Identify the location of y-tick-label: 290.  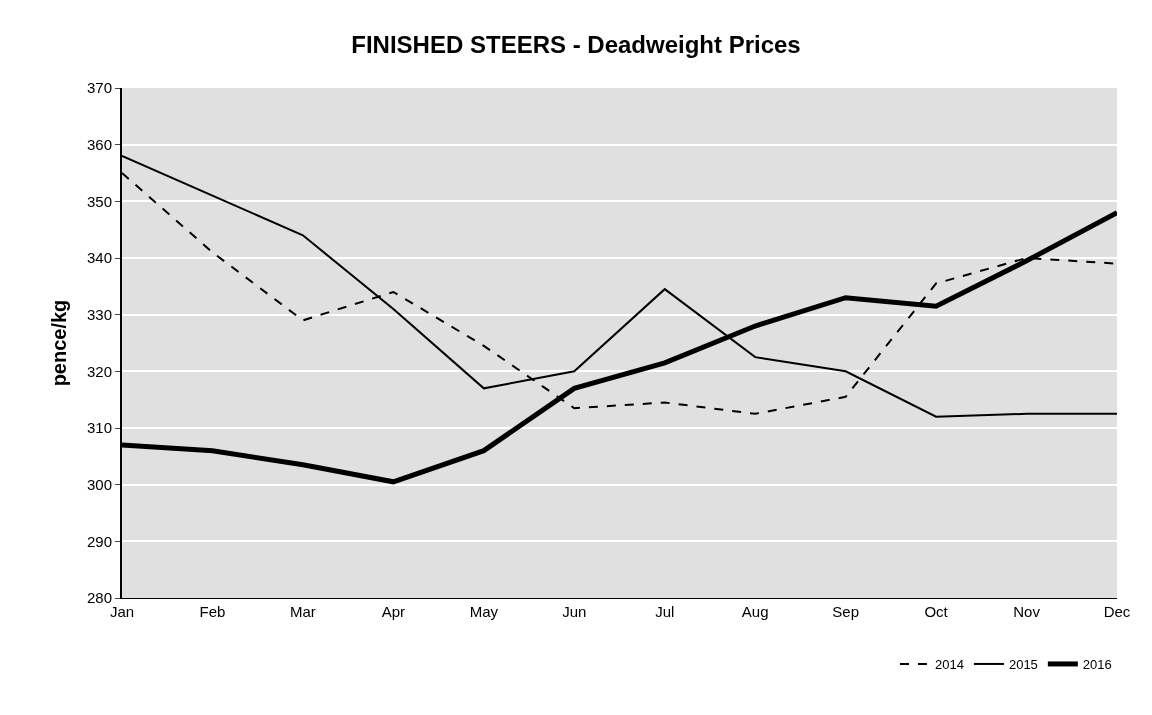
(99, 541).